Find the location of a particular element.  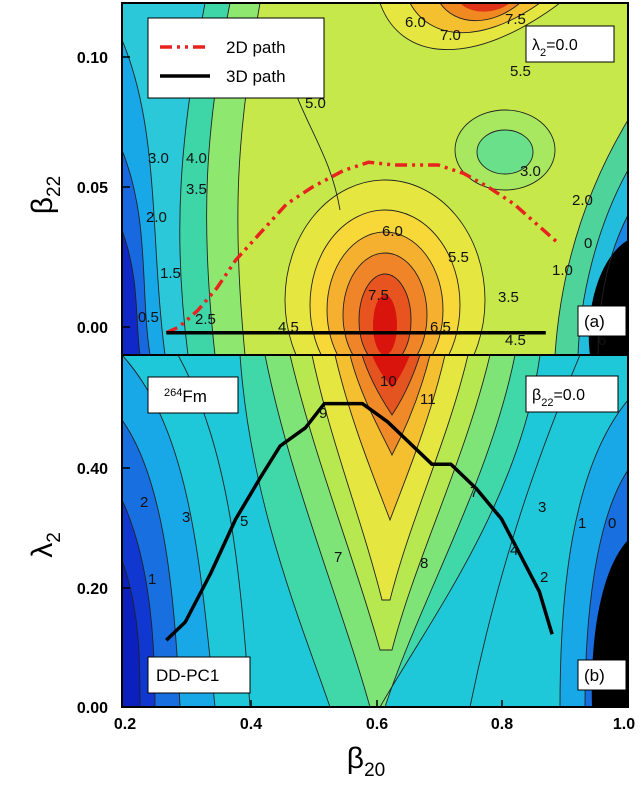

contour-label: 8 is located at coordinates (424, 563).